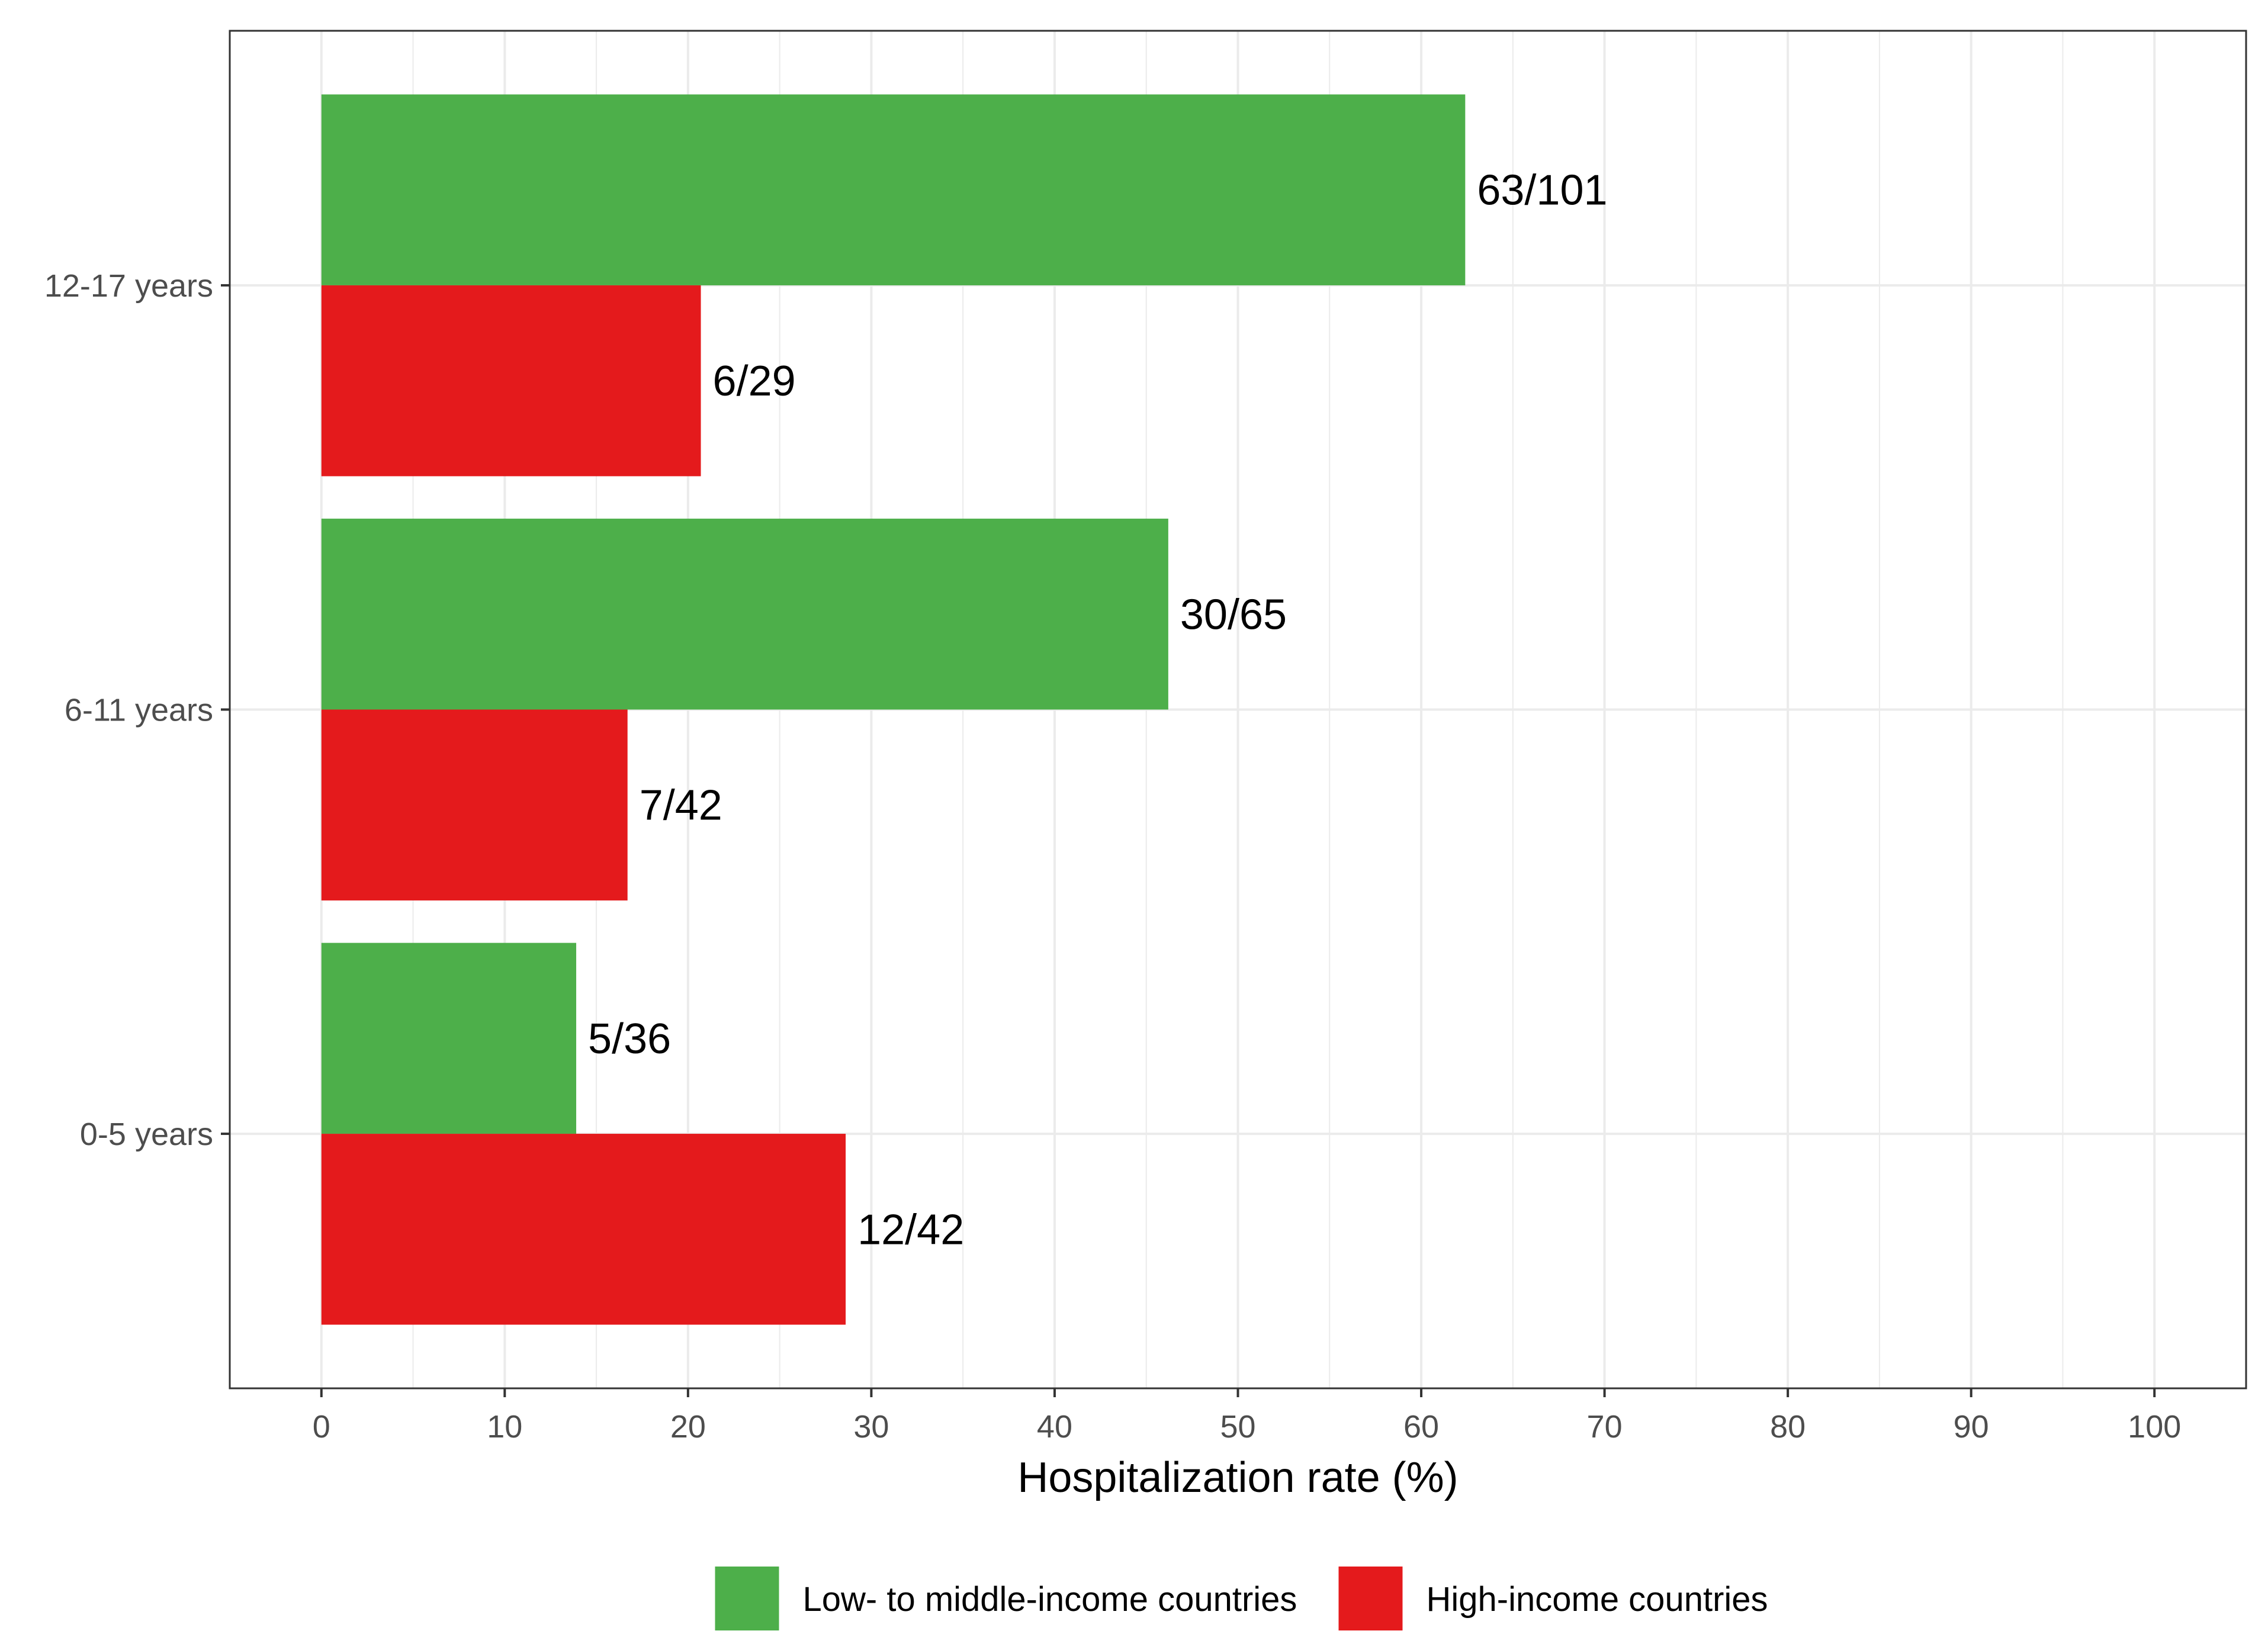 This screenshot has width=2268, height=1650. Describe the element at coordinates (1233, 614) in the screenshot. I see `bar-data-label: 30/65` at that location.